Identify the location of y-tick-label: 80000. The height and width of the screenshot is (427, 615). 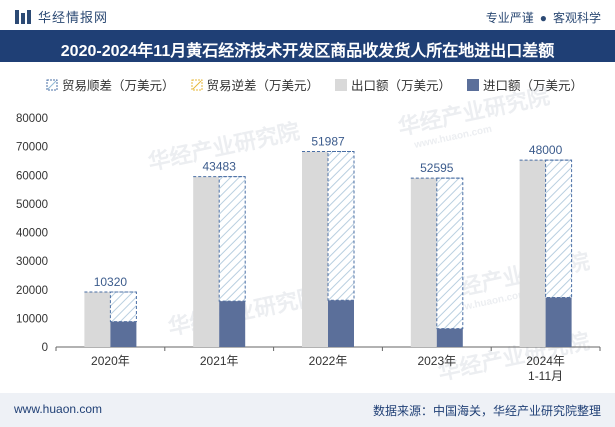
(32, 119).